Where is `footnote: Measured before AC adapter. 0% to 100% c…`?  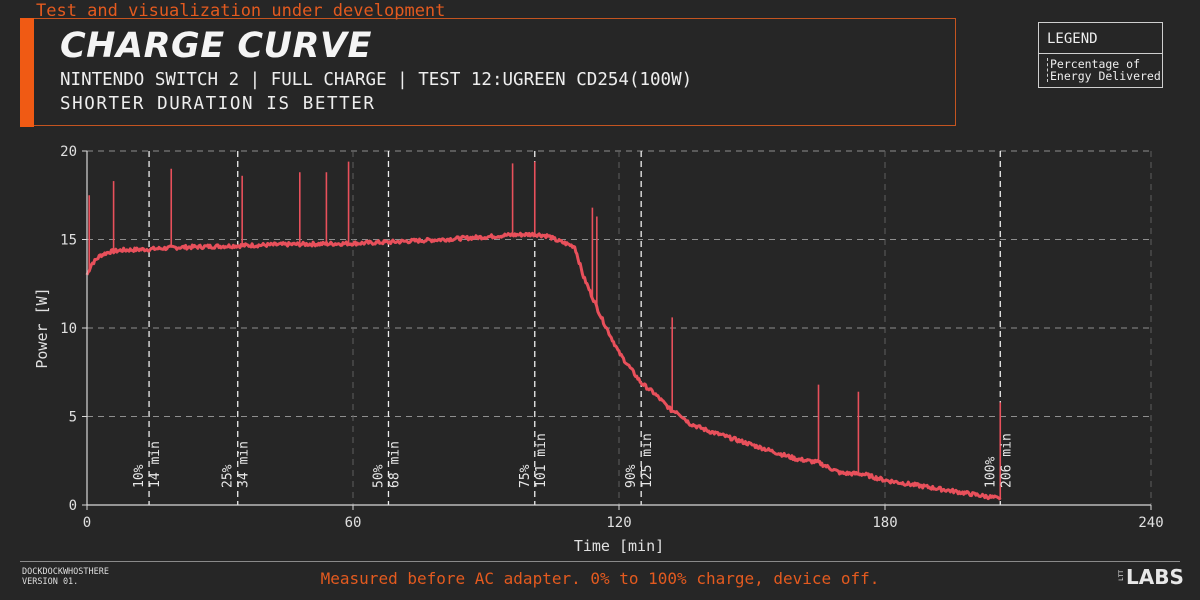 footnote: Measured before AC adapter. 0% to 100% c… is located at coordinates (600, 578).